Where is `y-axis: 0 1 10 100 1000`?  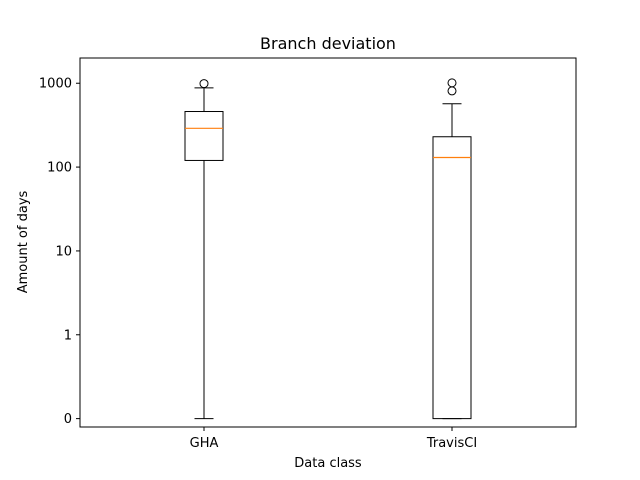 y-axis: 0 1 10 100 1000 is located at coordinates (59, 252).